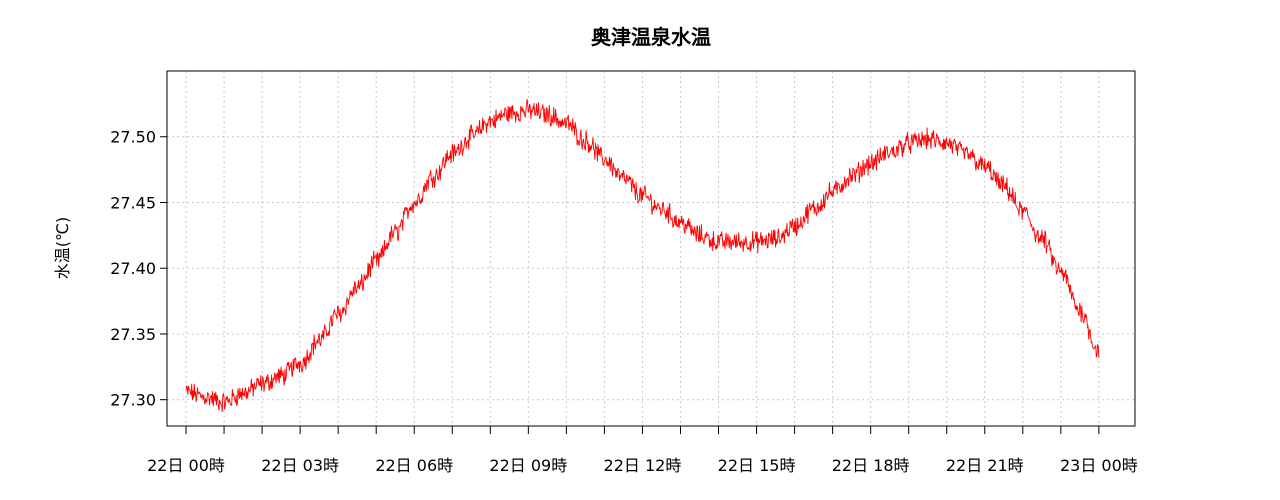  Describe the element at coordinates (985, 465) in the screenshot. I see `x-tick-label: 22日 21時` at that location.